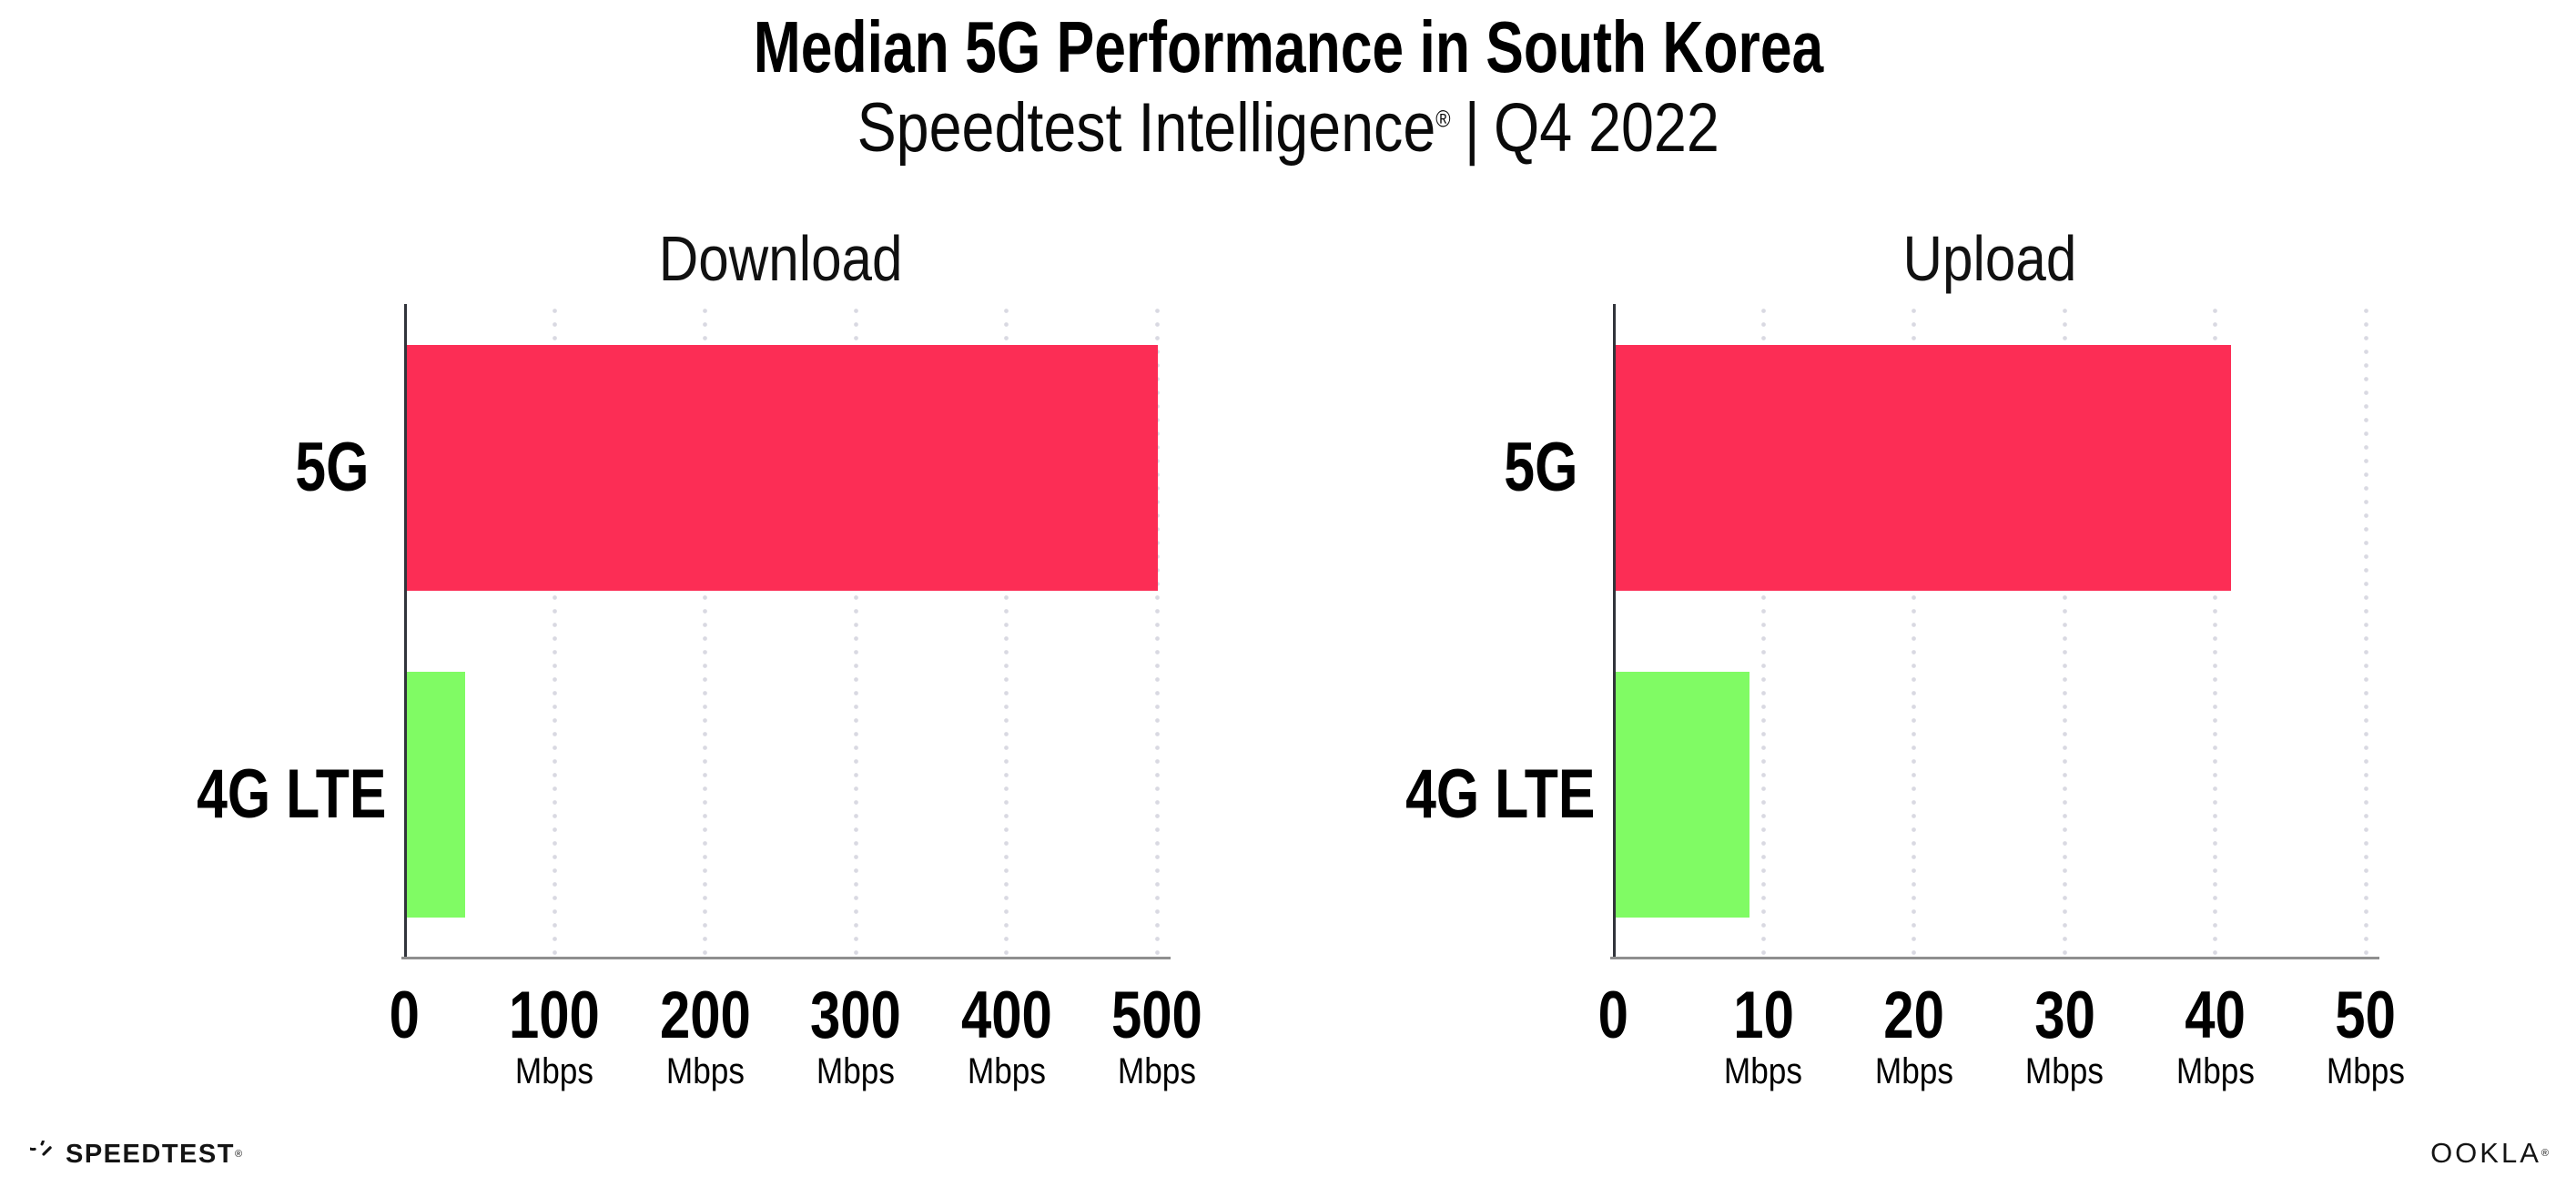 Image resolution: width=2576 pixels, height=1197 pixels. I want to click on ookla-logo: OOKLA ®, so click(2489, 1153).